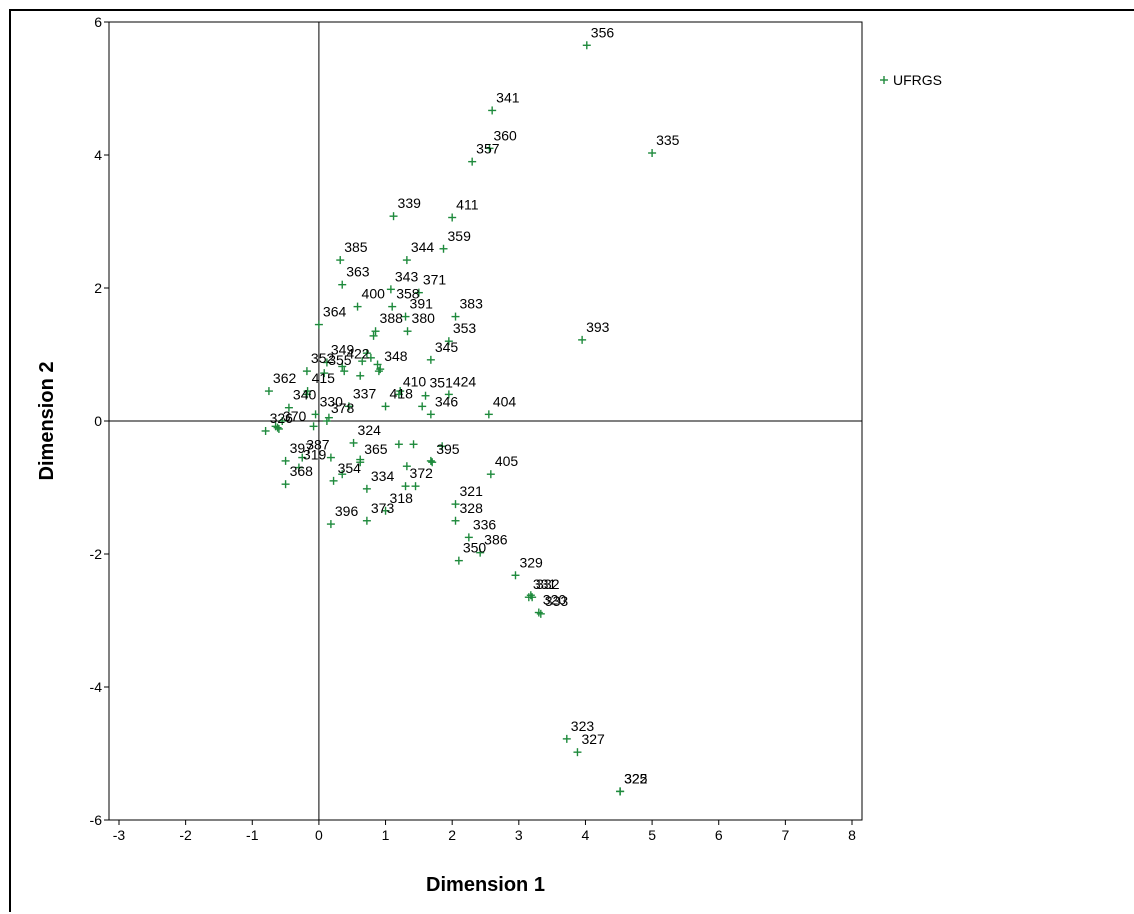 The width and height of the screenshot is (1134, 914). I want to click on point-label: 336, so click(485, 524).